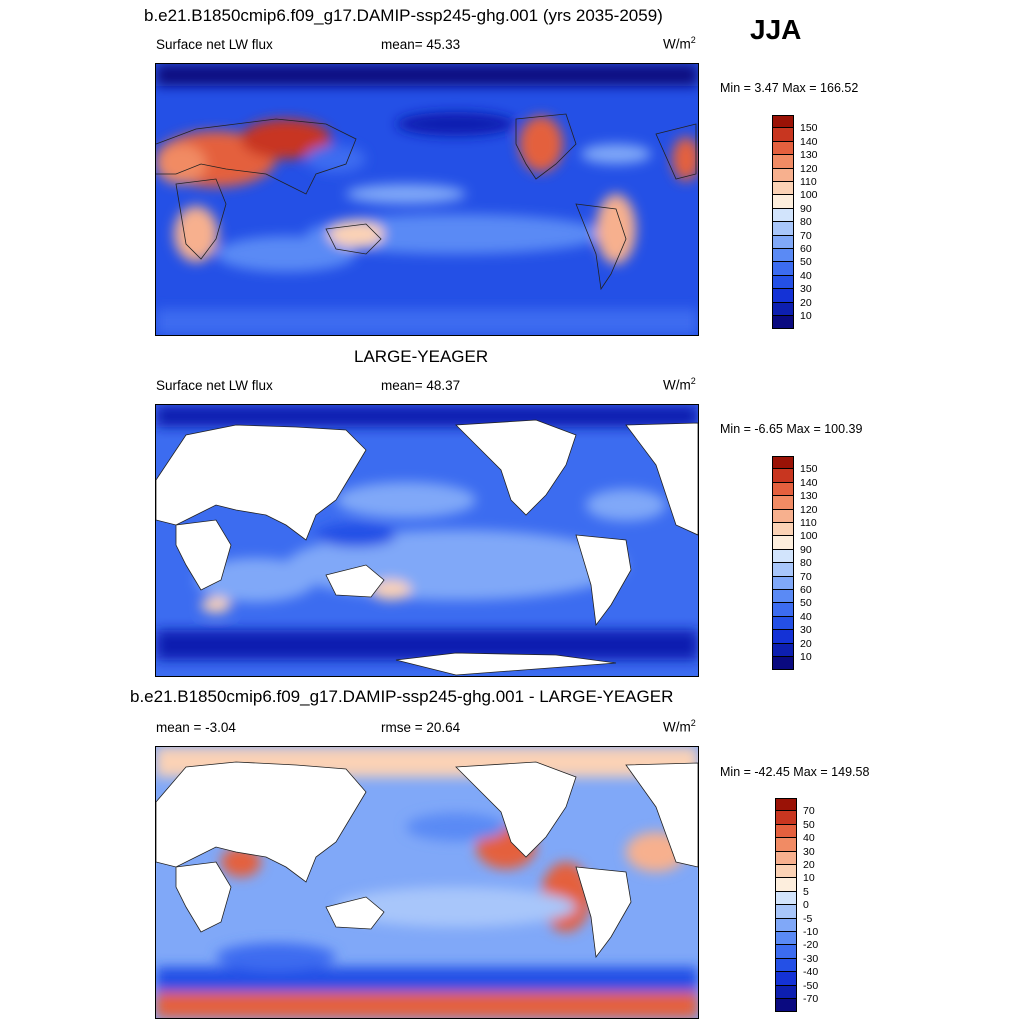  Describe the element at coordinates (809, 469) in the screenshot. I see `colorbar-tick-label: 150` at that location.